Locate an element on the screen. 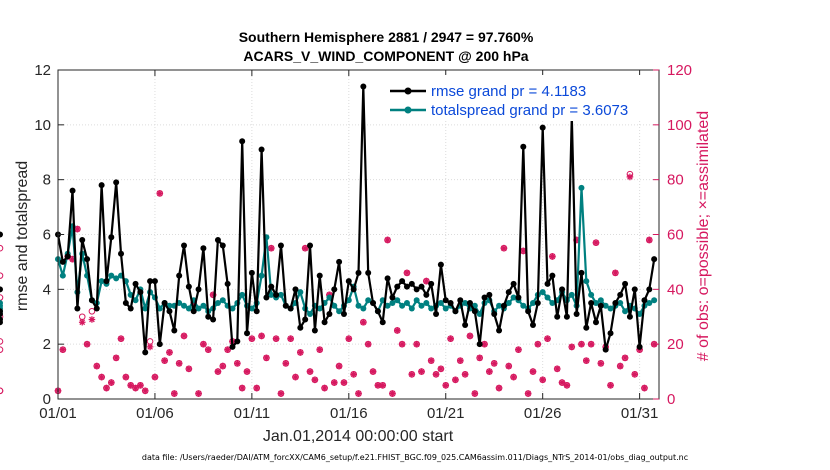 The image size is (830, 470). y-tick-label: 0 is located at coordinates (47, 399).